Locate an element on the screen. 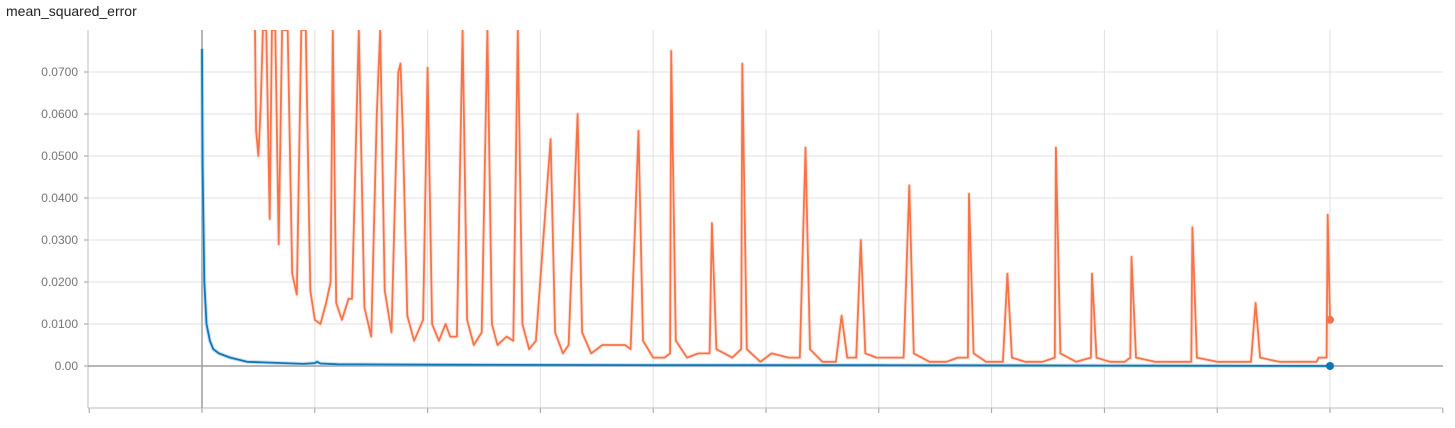  y-tick-label: 0.0500 is located at coordinates (59, 156).